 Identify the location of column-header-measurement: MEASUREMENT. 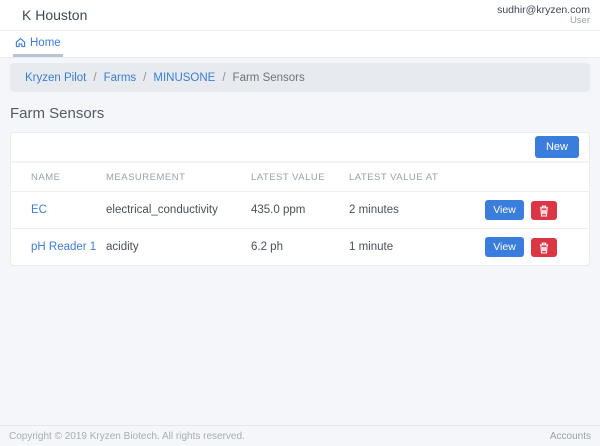
(146, 177).